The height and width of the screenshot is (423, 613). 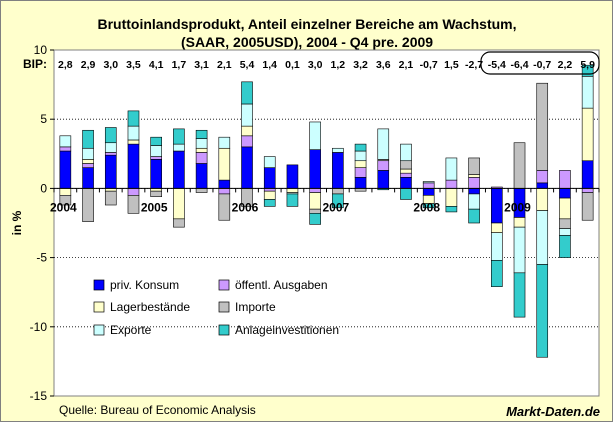 I want to click on highlight-box, so click(x=540, y=63).